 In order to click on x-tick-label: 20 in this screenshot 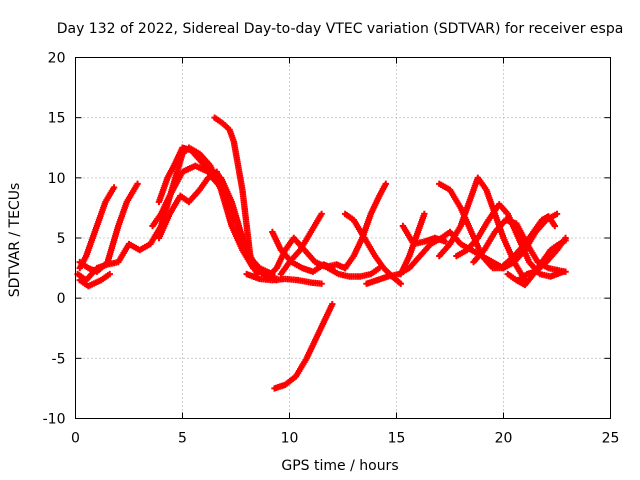, I will do `click(504, 439)`.